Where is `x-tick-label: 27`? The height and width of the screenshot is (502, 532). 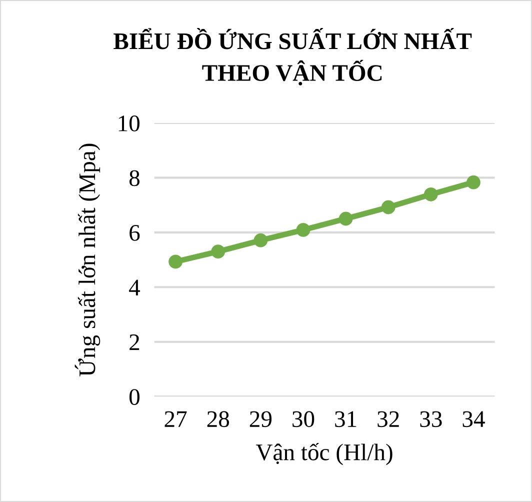 x-tick-label: 27 is located at coordinates (175, 419).